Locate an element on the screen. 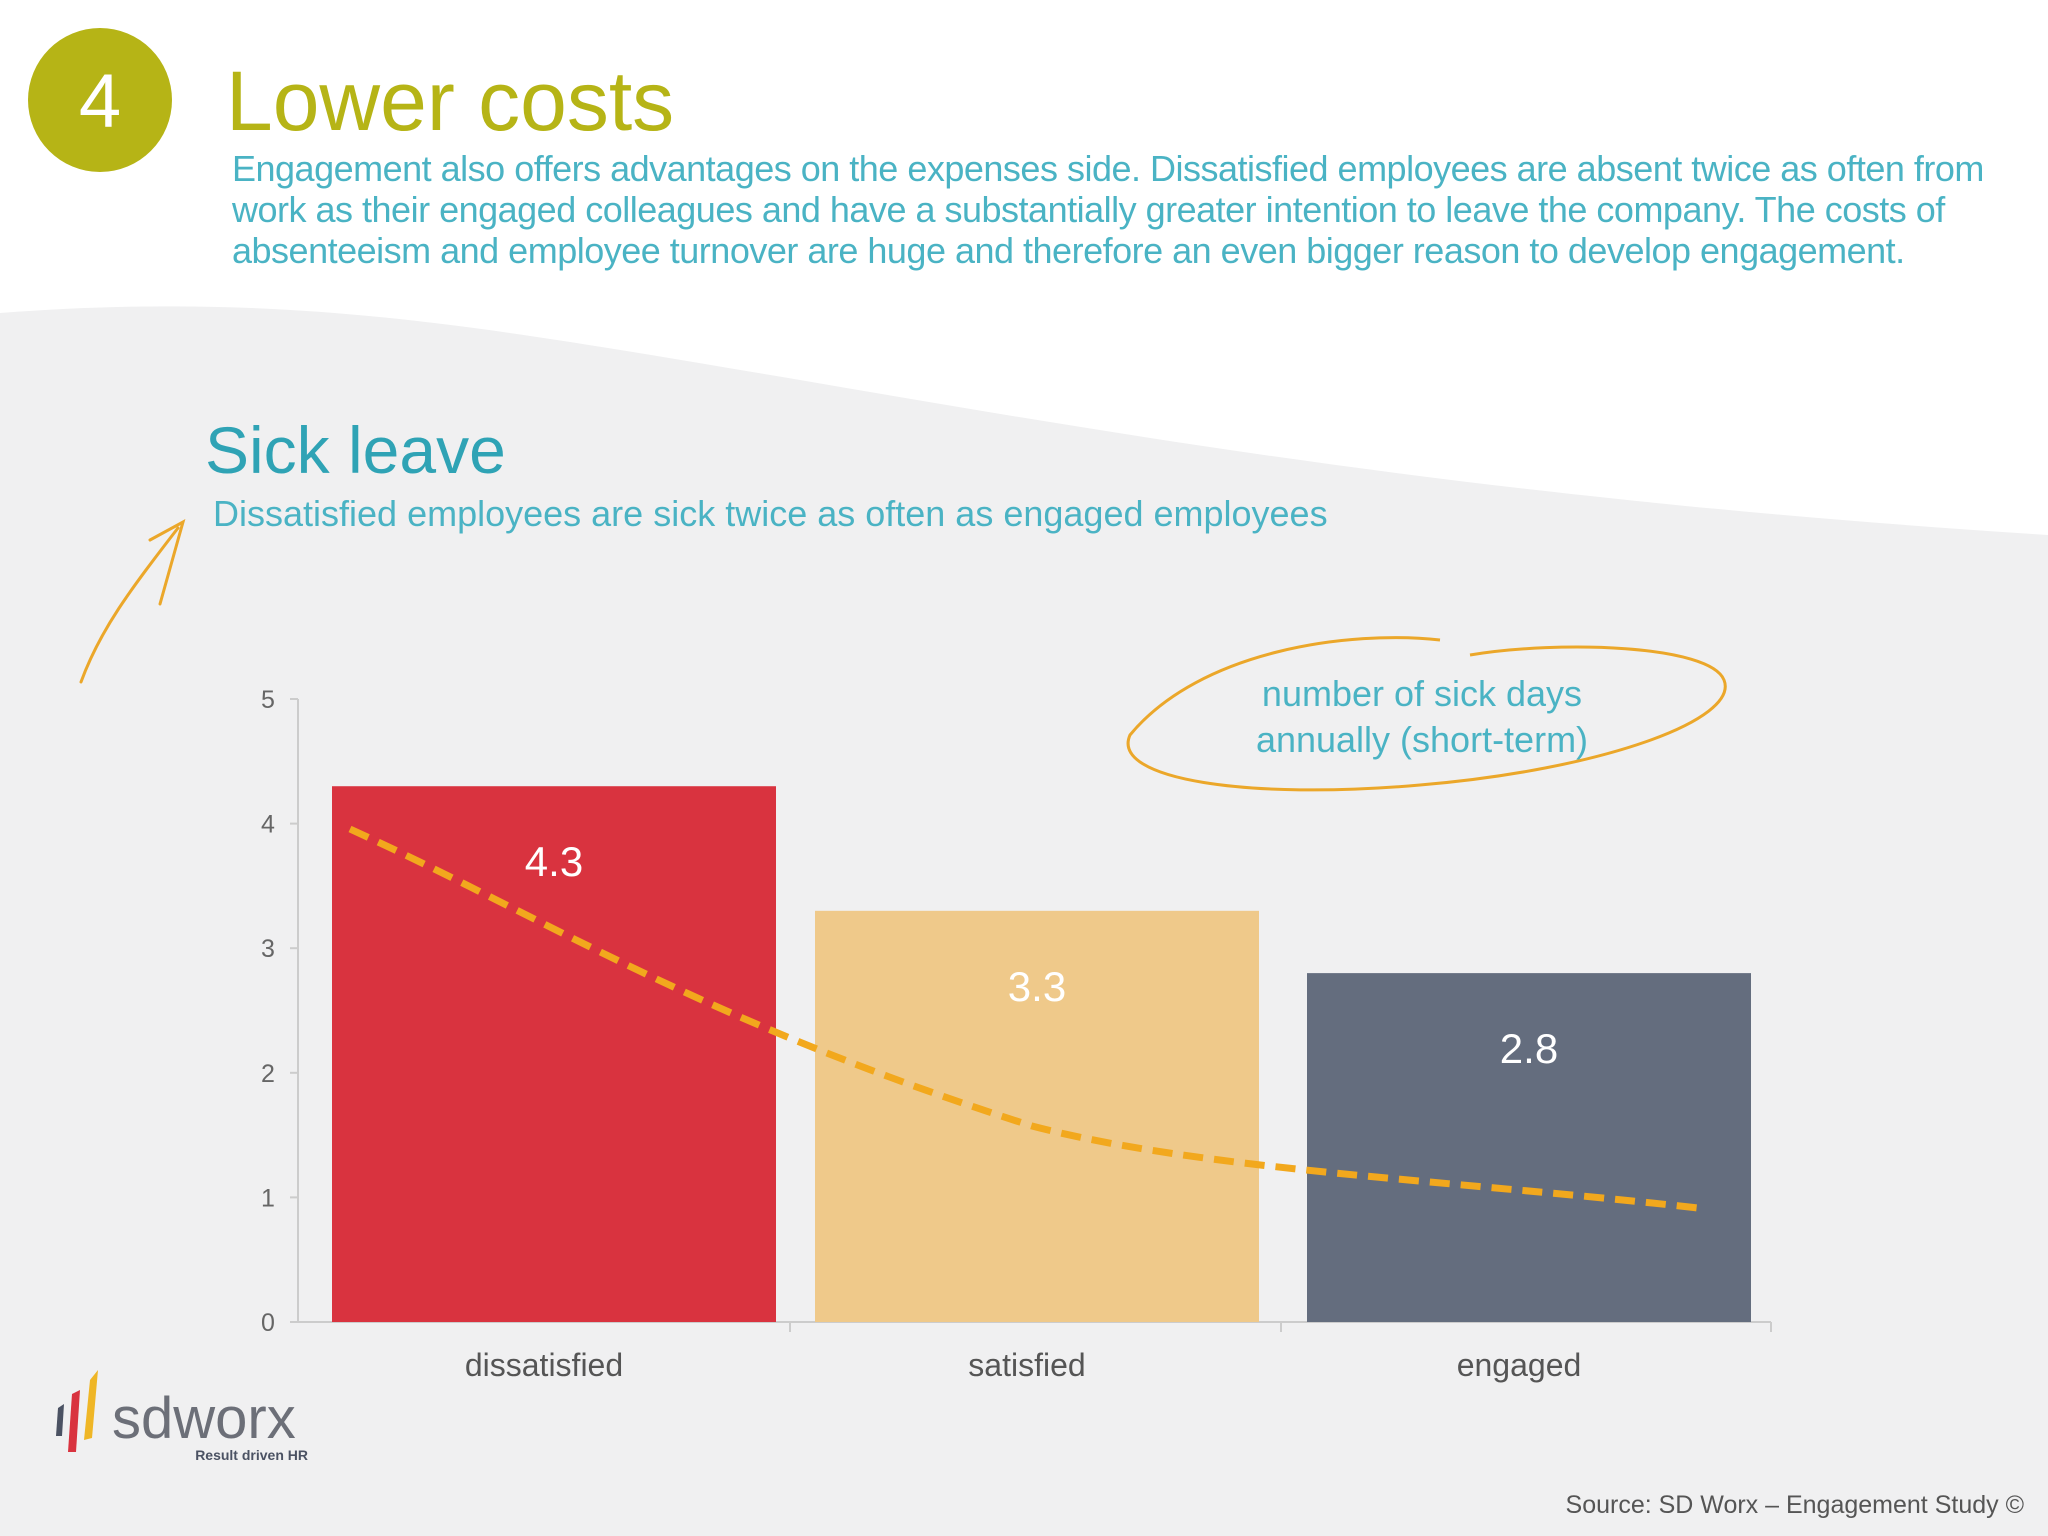 The width and height of the screenshot is (2048, 1536). source: Source: SD Worx – Engagement Study © is located at coordinates (1795, 1505).